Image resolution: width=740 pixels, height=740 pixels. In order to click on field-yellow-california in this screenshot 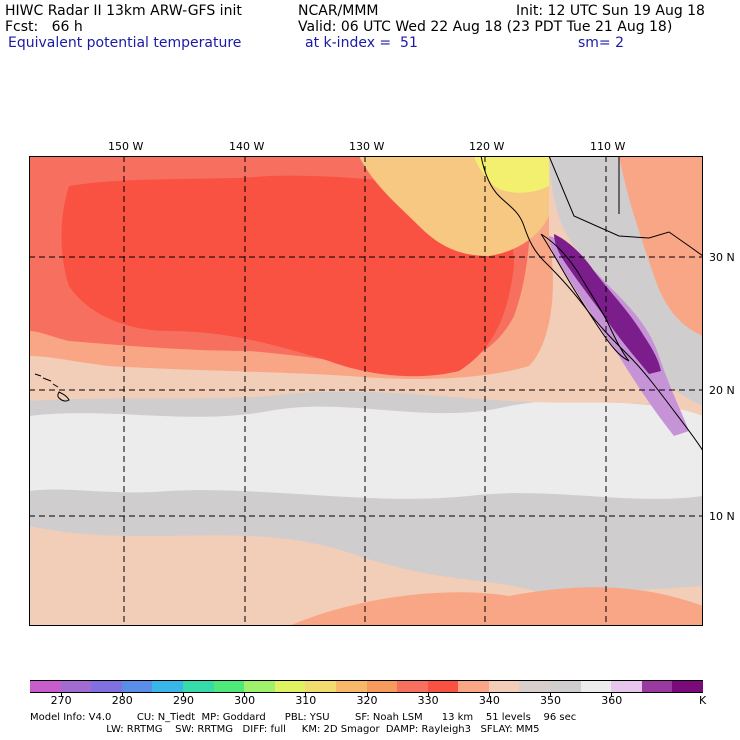, I will do `click(511, 174)`.